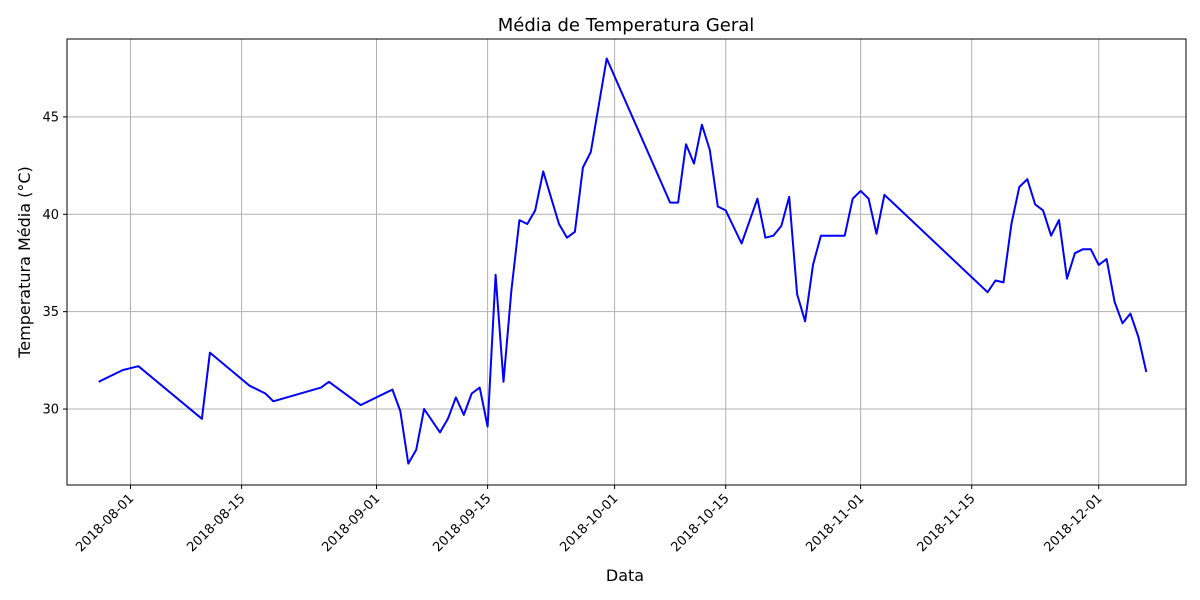 Image resolution: width=1200 pixels, height=600 pixels. What do you see at coordinates (24, 262) in the screenshot?
I see `y-axis-label: Temperatura Média (°C)` at bounding box center [24, 262].